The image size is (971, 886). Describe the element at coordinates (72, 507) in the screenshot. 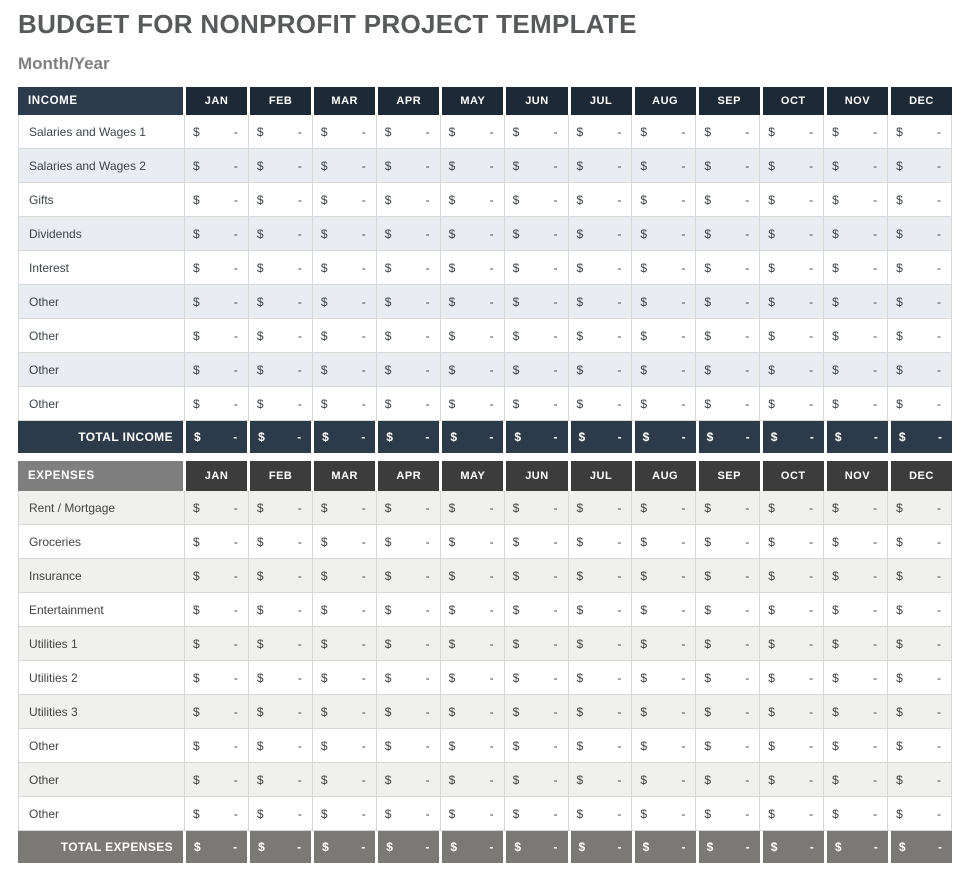

I see `row-label-cell: Rent / Mortgage` at that location.